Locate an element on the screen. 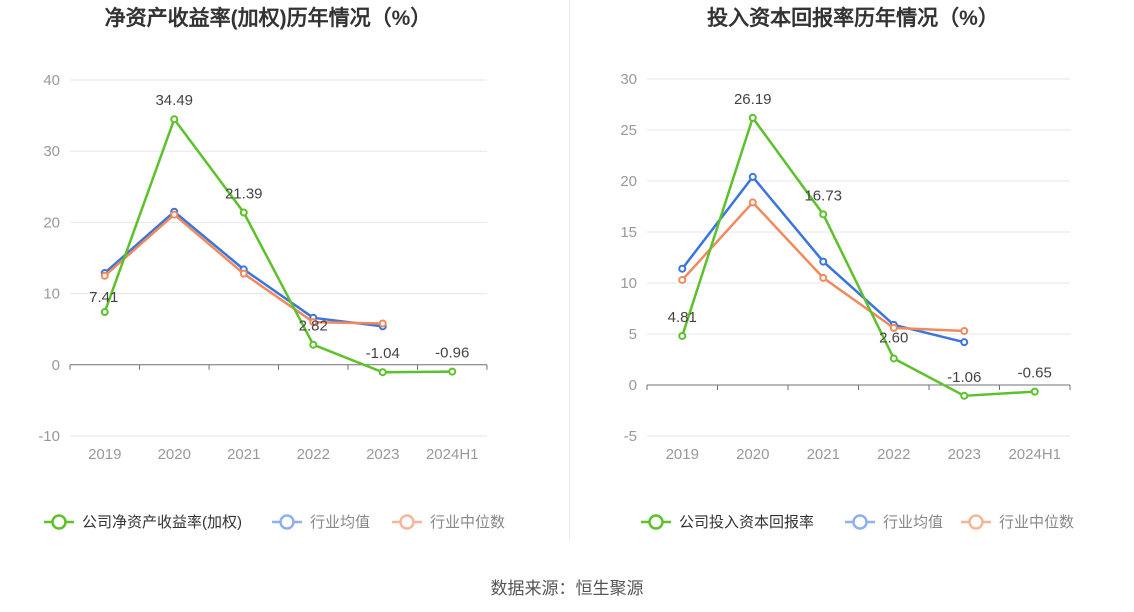  data-label: 4.81 is located at coordinates (682, 317).